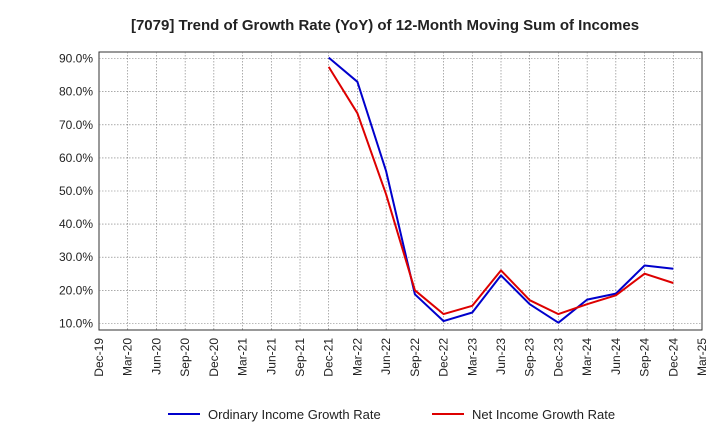 This screenshot has height=440, width=720. What do you see at coordinates (271, 356) in the screenshot?
I see `x-tick-label: Jun-21` at bounding box center [271, 356].